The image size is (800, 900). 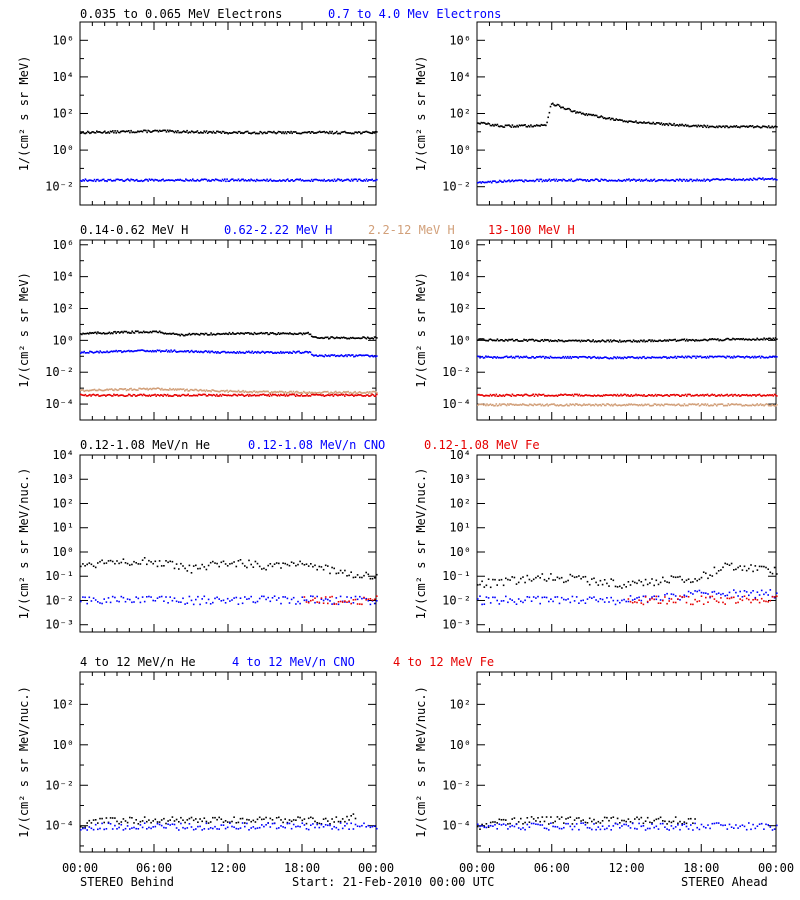 What do you see at coordinates (63, 114) in the screenshot?
I see `y-tick-label: 10²` at bounding box center [63, 114].